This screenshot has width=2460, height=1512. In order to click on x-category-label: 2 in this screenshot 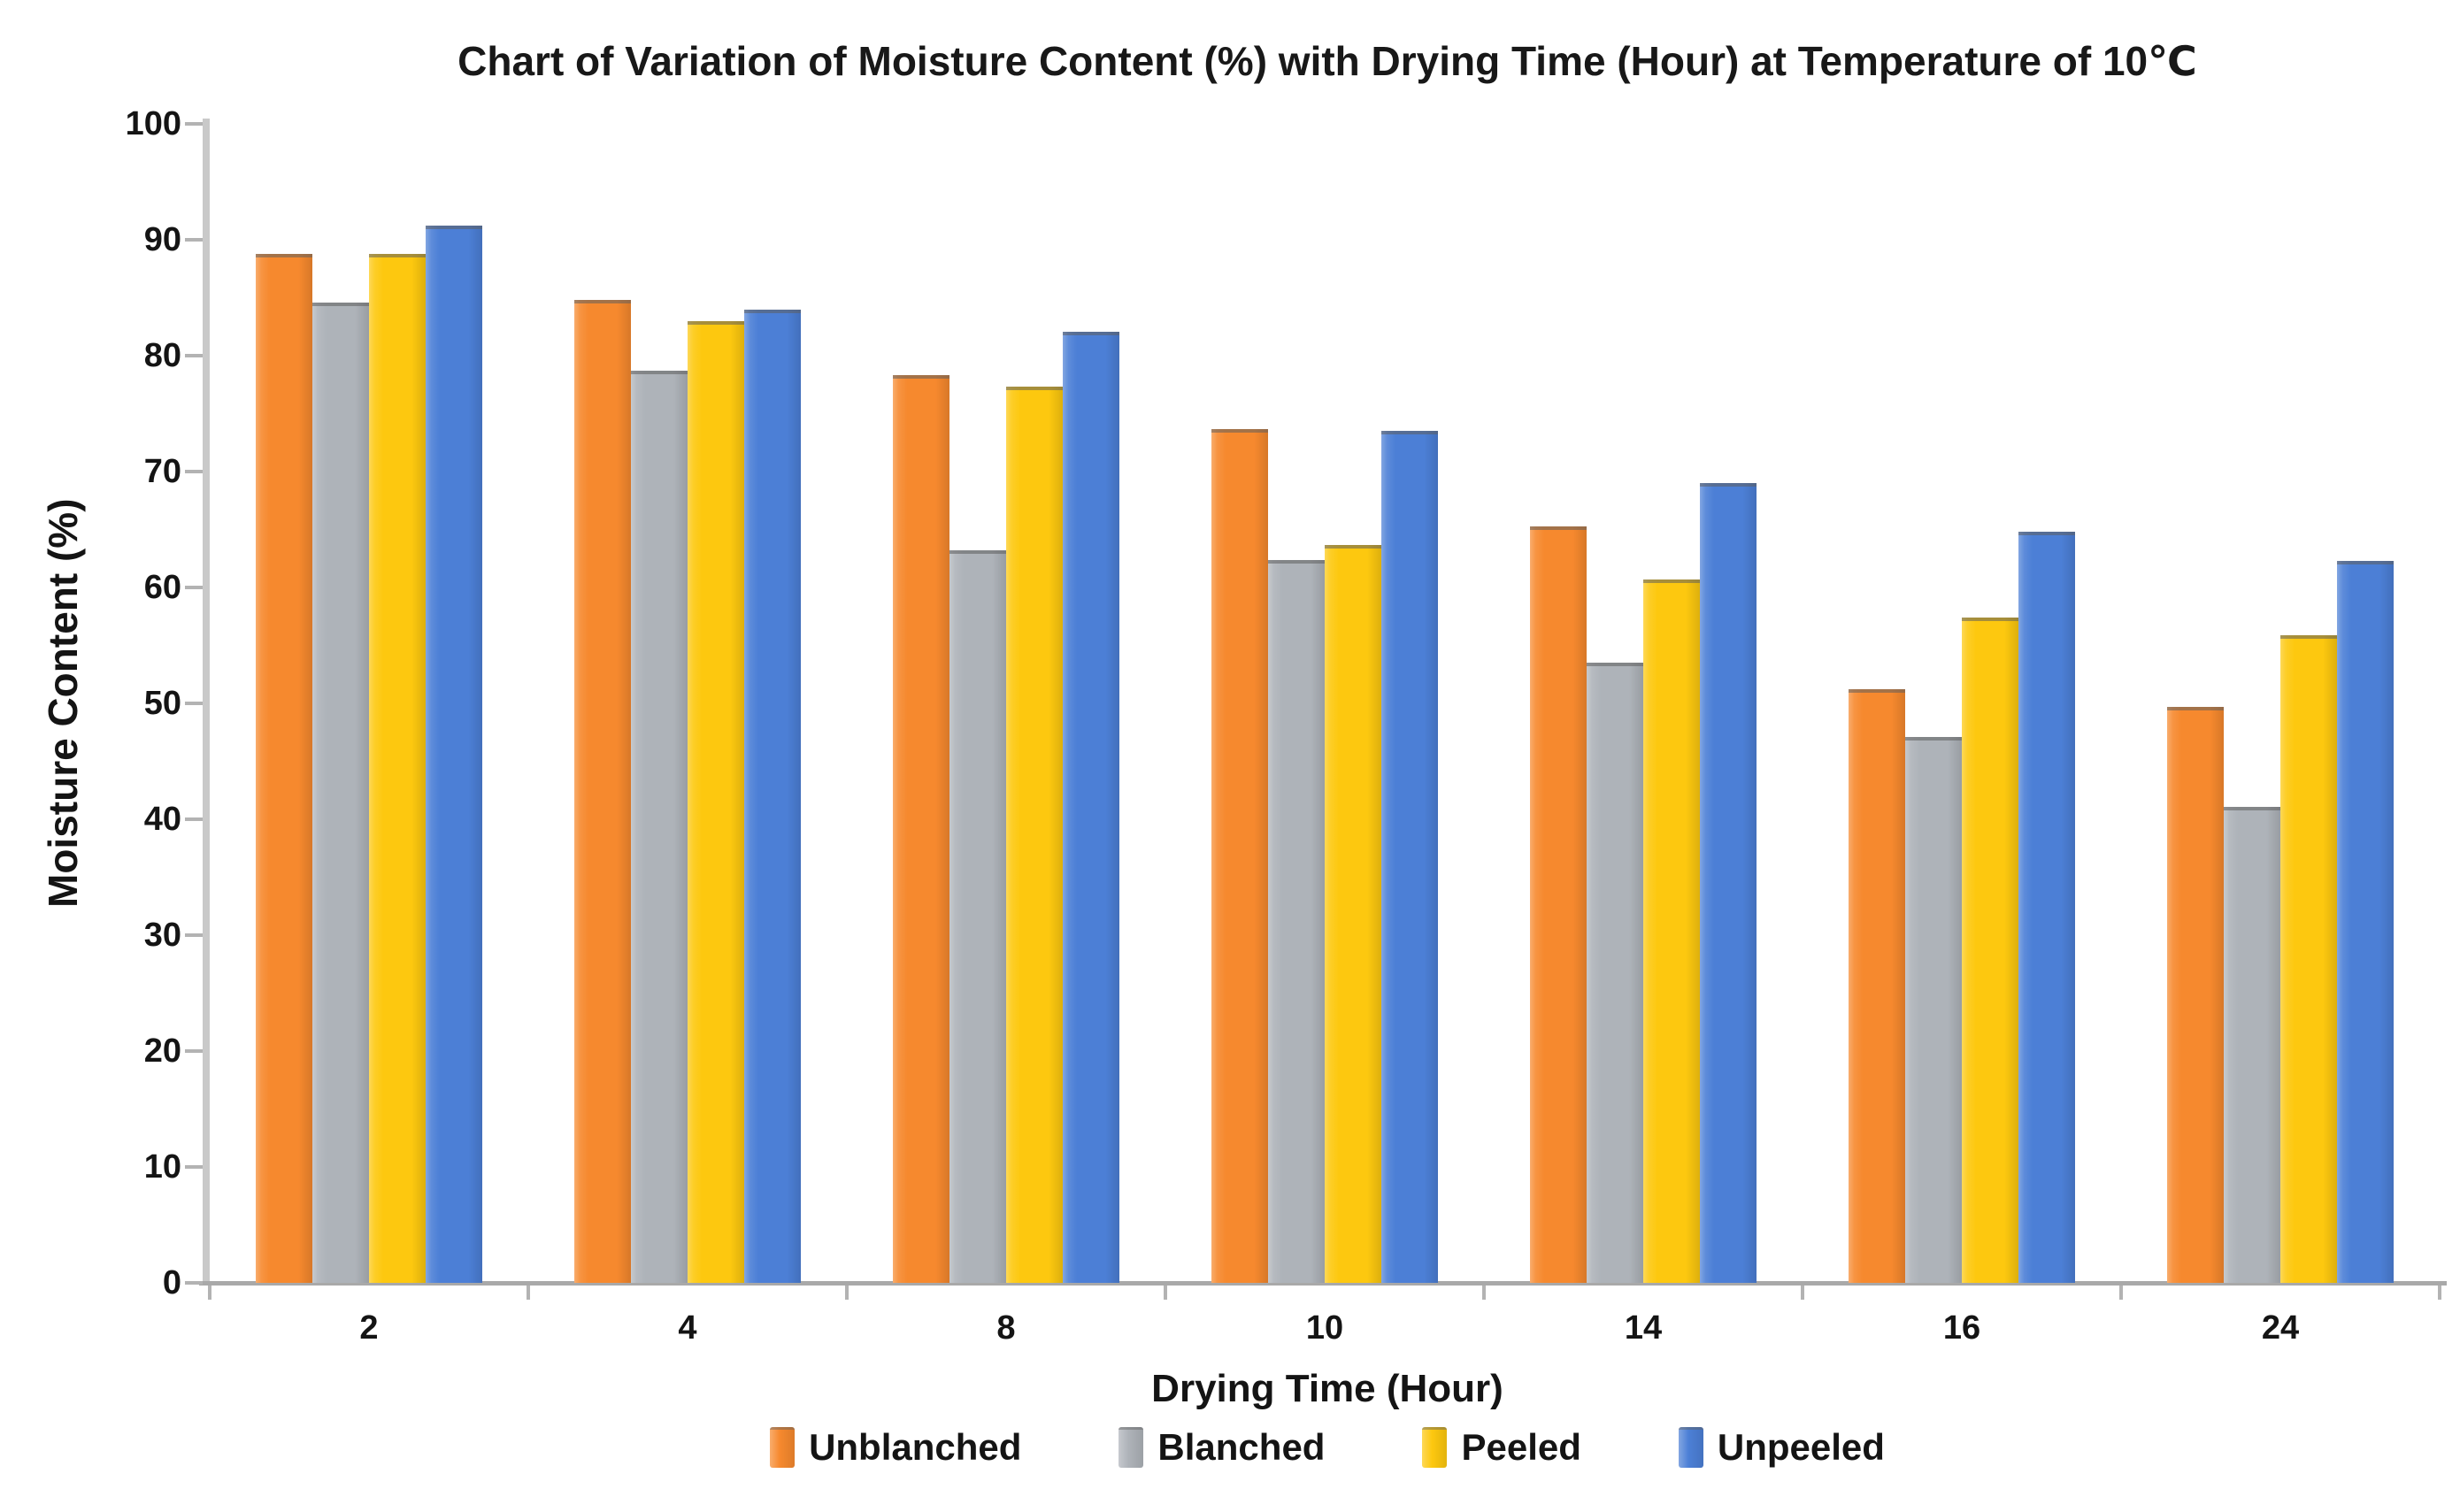, I will do `click(369, 1328)`.